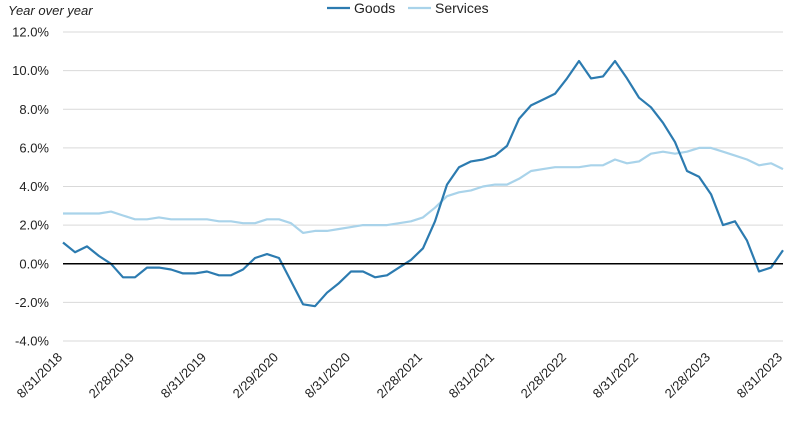  Describe the element at coordinates (34, 186) in the screenshot. I see `y-tick-label: 4.0%` at that location.